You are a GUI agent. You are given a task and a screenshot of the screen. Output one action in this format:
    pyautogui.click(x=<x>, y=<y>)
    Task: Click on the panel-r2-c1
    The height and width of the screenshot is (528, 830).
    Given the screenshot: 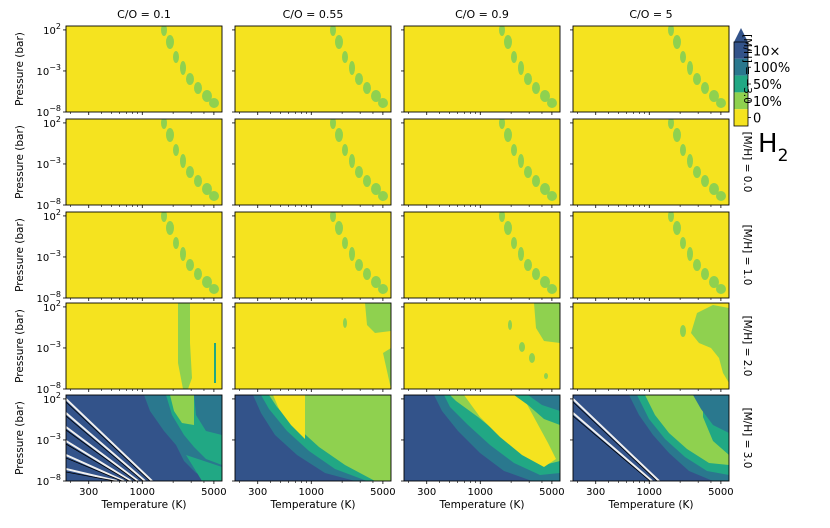 What is the action you would take?
    pyautogui.click(x=312, y=256)
    